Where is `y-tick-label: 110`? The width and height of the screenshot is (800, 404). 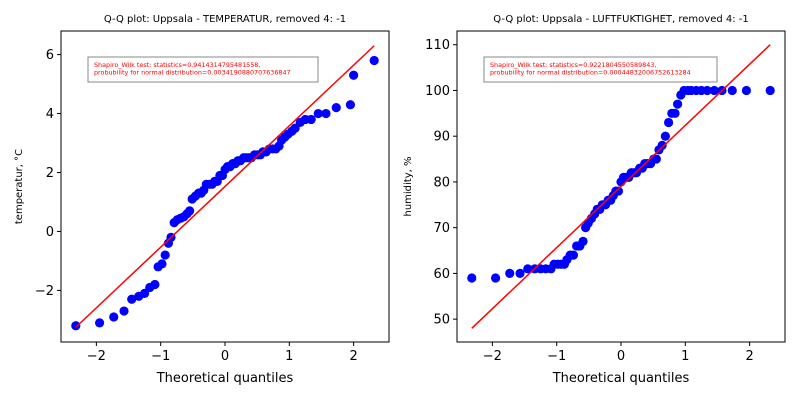
y-tick-label: 110 is located at coordinates (437, 45).